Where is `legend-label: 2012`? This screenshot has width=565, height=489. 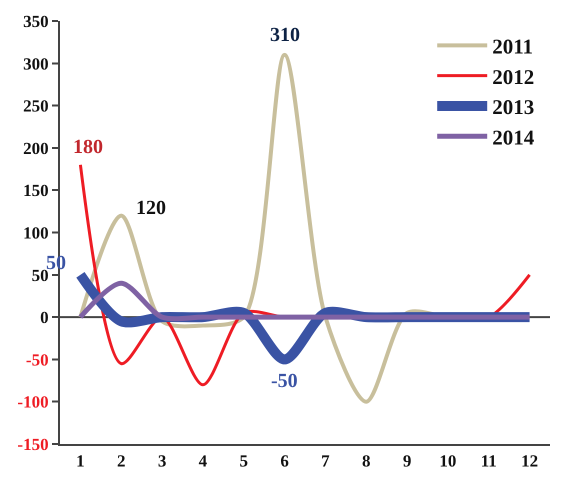 legend-label: 2012 is located at coordinates (513, 76).